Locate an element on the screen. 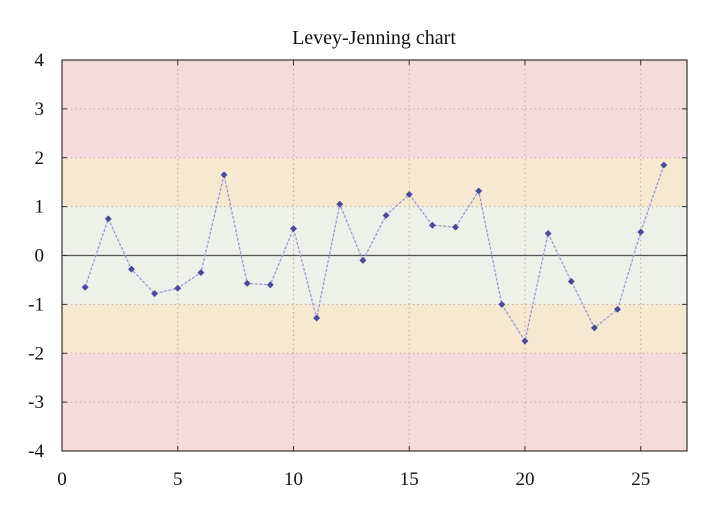  x-tick-label-4: 20 is located at coordinates (524, 479).